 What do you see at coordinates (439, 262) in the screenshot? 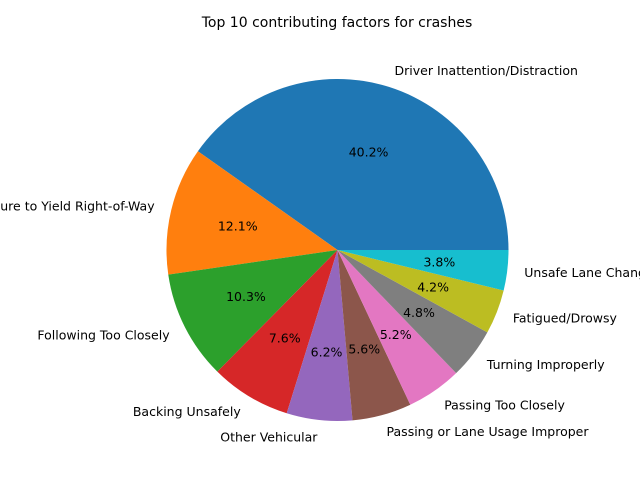
I see `slice-percent-label: 3.8%` at bounding box center [439, 262].